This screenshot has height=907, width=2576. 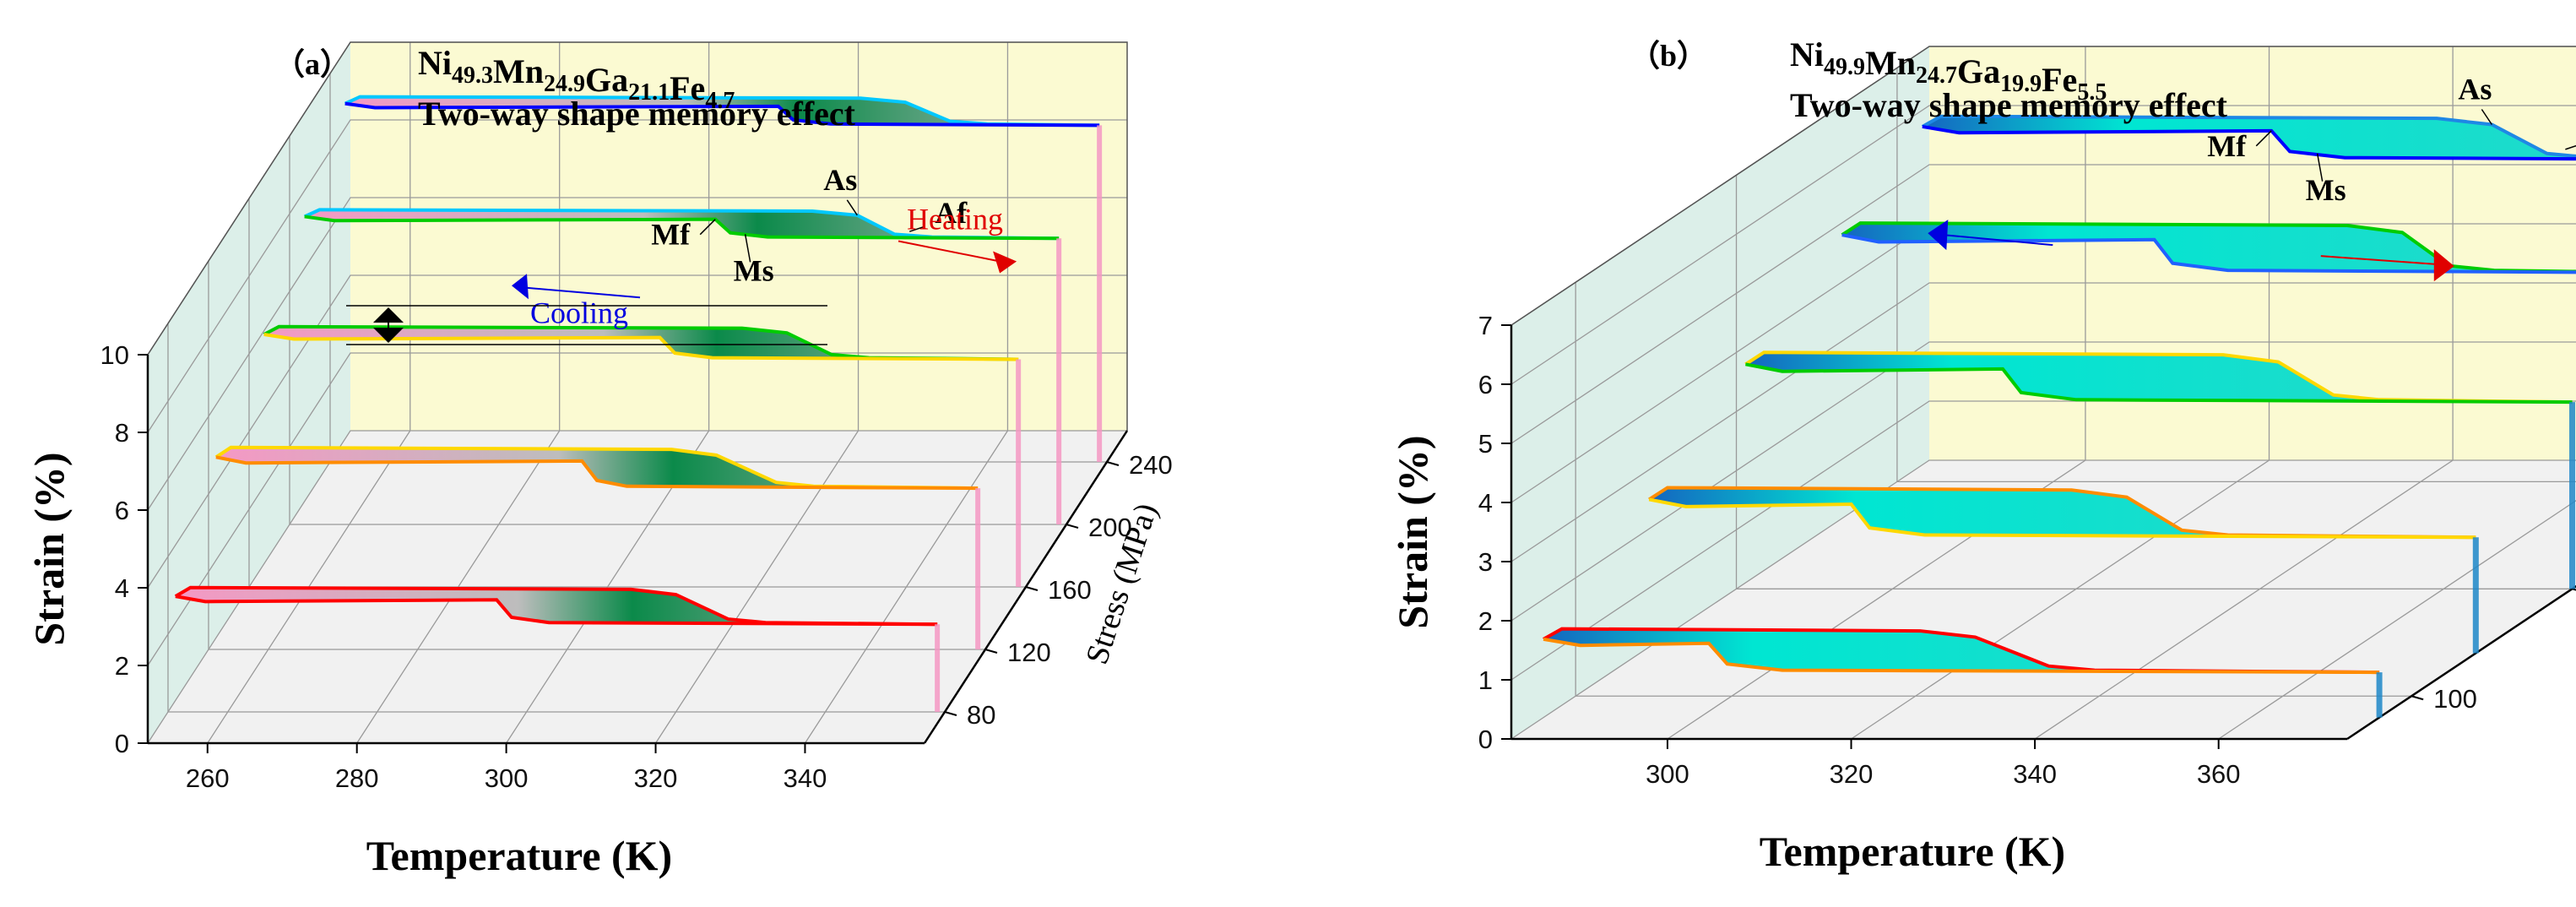 What do you see at coordinates (981, 715) in the screenshot?
I see `z-tick-label: 80` at bounding box center [981, 715].